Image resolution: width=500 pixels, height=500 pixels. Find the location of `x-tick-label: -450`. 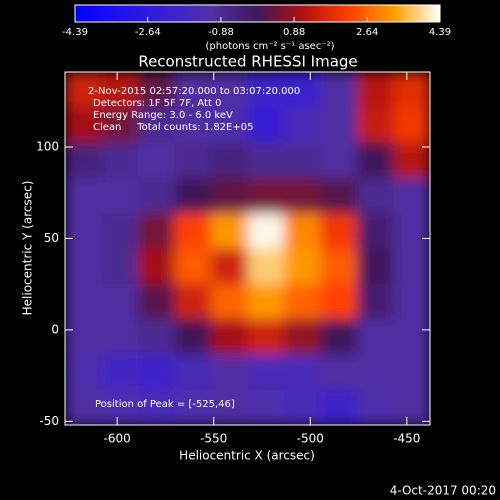

x-tick-label: -450 is located at coordinates (406, 439).